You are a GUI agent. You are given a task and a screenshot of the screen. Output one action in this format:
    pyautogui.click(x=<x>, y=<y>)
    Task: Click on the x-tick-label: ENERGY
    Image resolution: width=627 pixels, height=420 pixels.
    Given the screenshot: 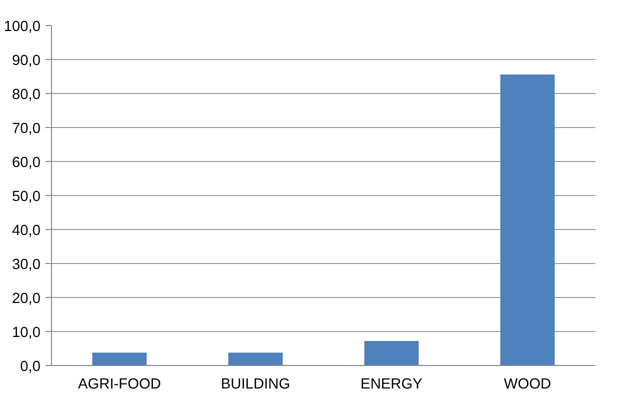 What is the action you would take?
    pyautogui.click(x=391, y=384)
    